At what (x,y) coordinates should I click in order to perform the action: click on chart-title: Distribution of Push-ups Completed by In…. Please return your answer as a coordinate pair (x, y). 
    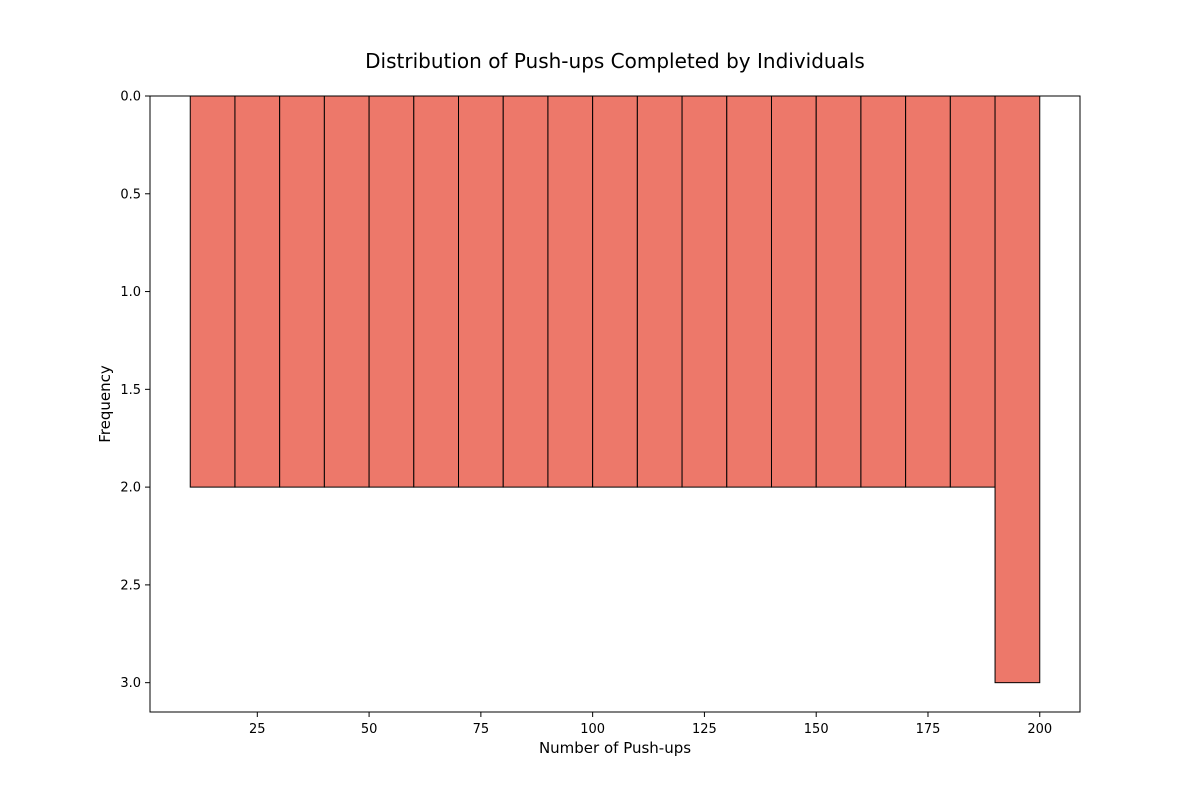
    Looking at the image, I should click on (615, 61).